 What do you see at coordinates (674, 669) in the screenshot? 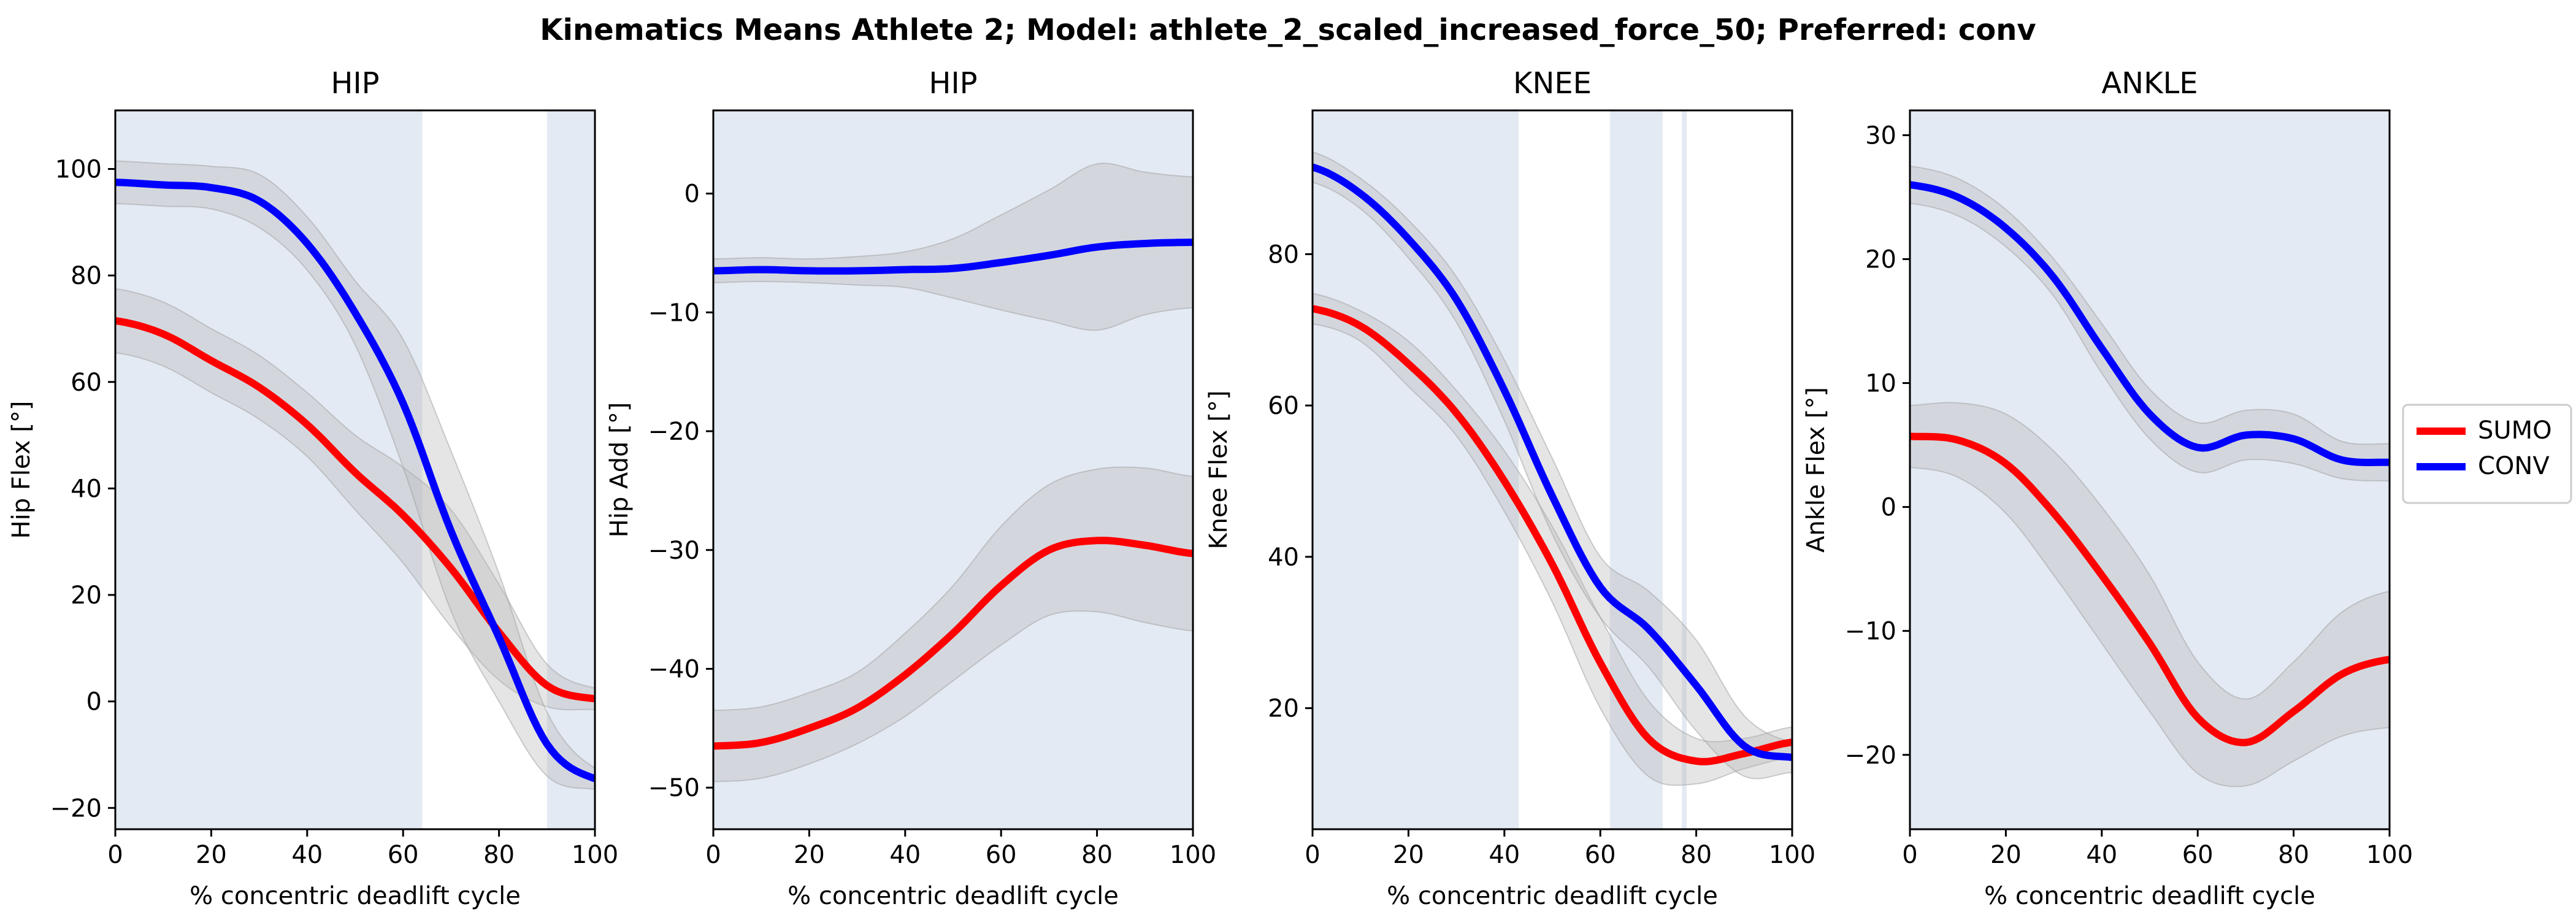
I see `y-tick-label: −40` at bounding box center [674, 669].